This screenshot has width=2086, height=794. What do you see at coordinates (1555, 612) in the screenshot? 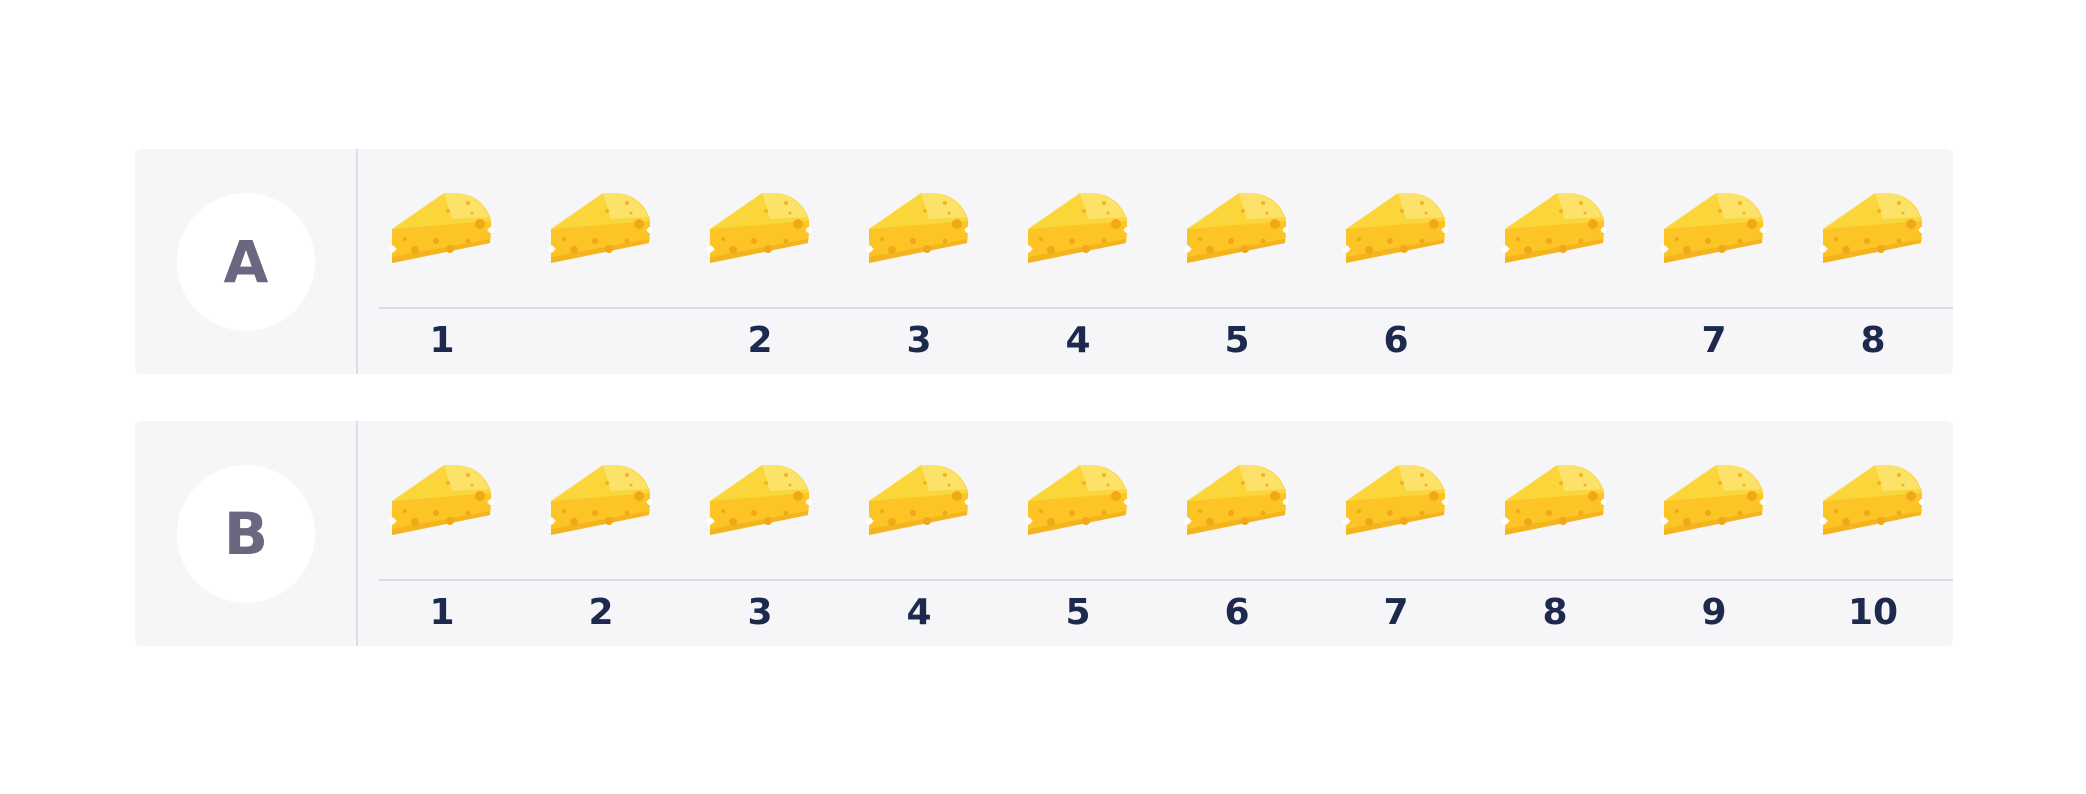
I see `row-b-number: 8` at bounding box center [1555, 612].